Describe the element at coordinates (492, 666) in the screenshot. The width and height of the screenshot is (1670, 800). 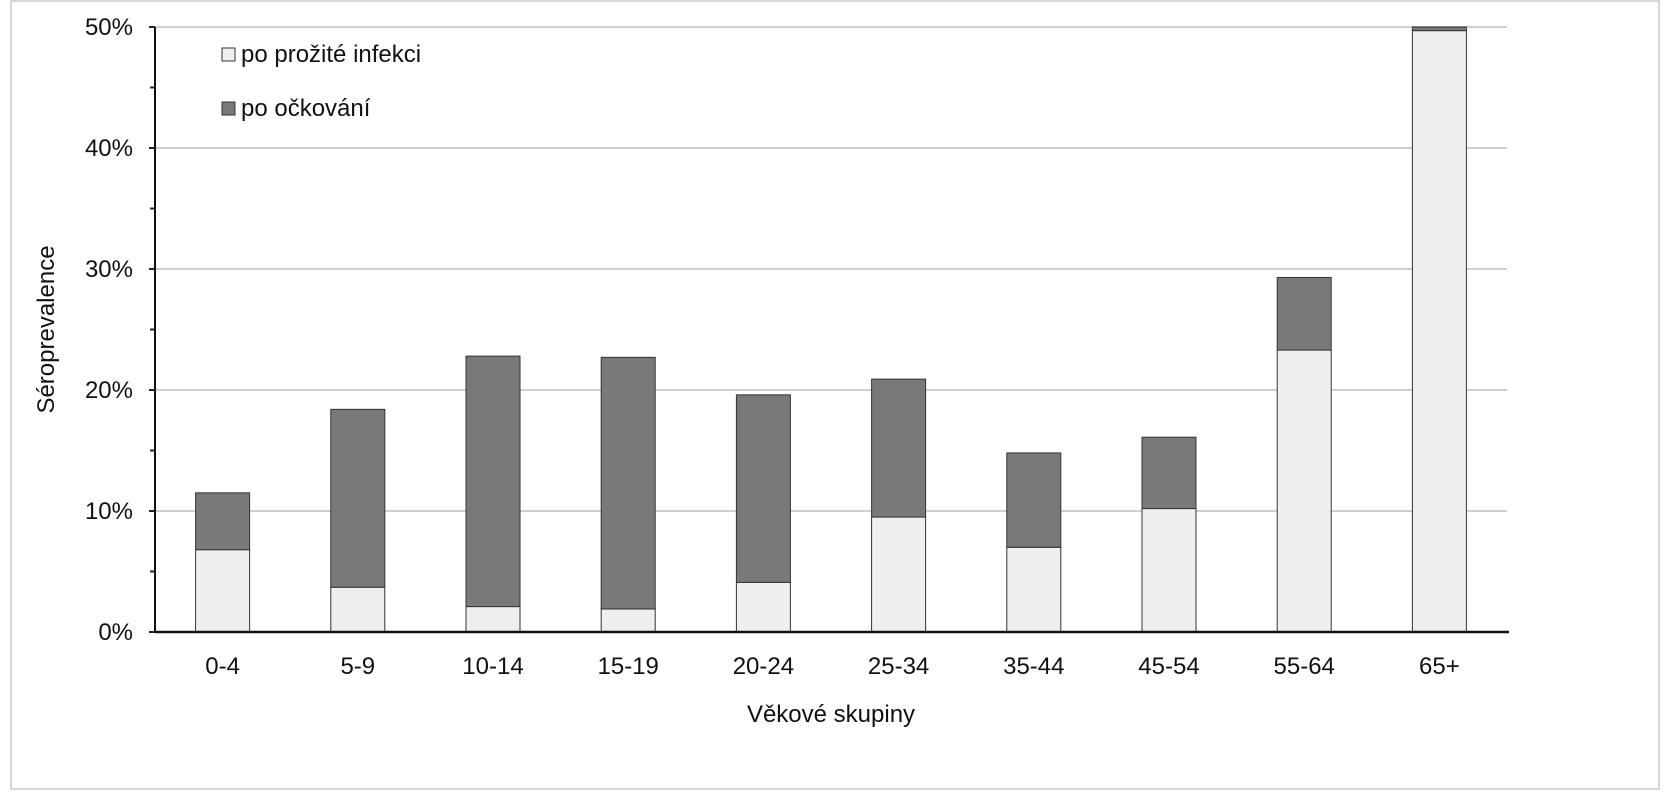
I see `x-tick-label: 10-14` at that location.